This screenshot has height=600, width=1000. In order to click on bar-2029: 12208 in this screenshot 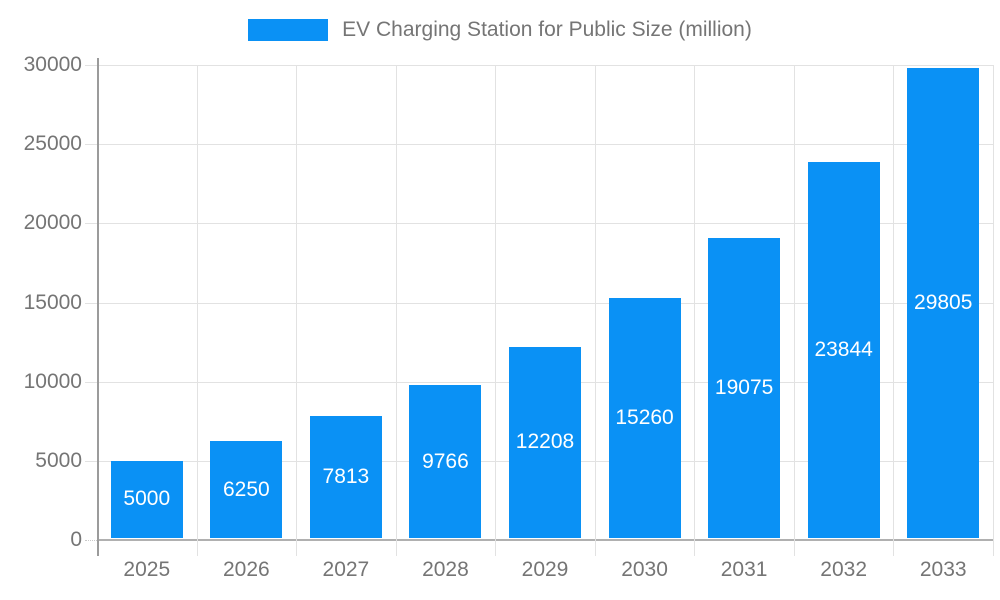, I will do `click(545, 442)`.